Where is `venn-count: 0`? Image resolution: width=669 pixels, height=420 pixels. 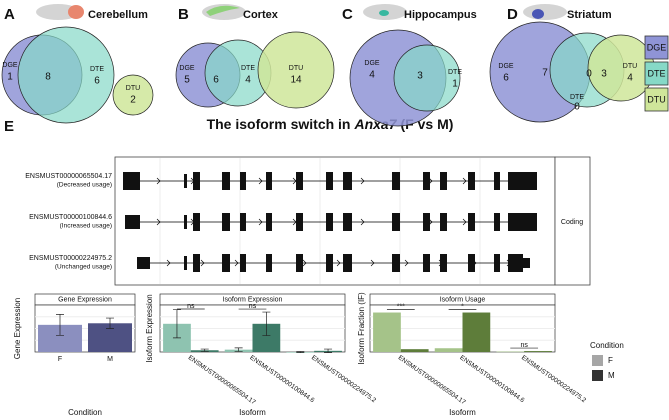
venn-count: 0 is located at coordinates (589, 74).